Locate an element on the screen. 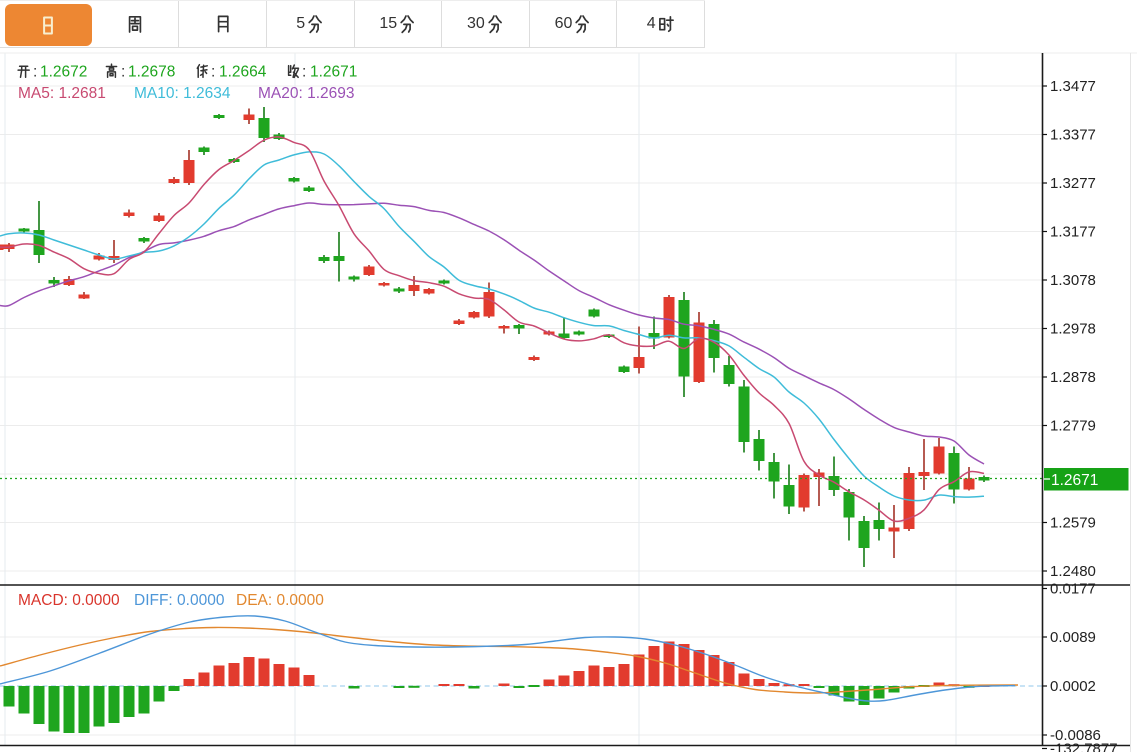 Image resolution: width=1137 pixels, height=752 pixels. svg-text: 0.0089 is located at coordinates (1073, 637).